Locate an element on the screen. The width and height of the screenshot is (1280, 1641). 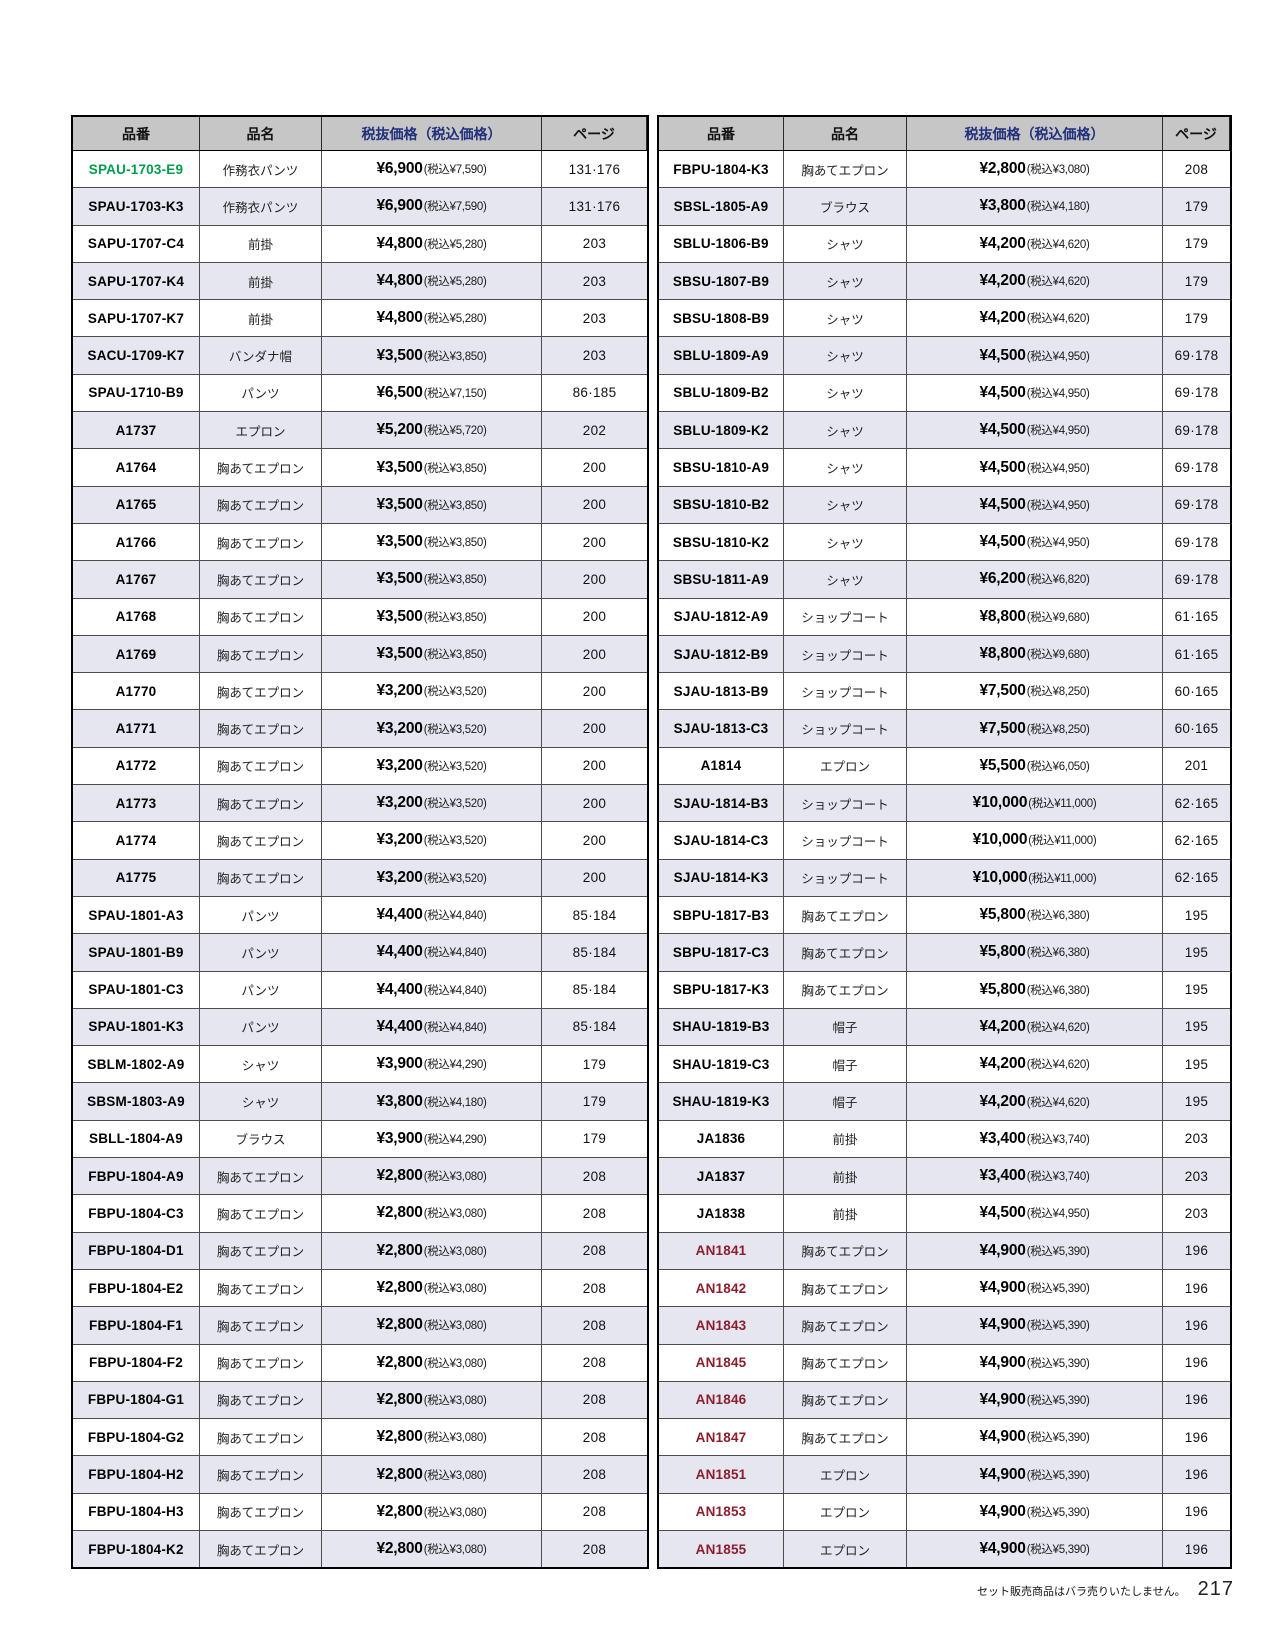
product-name: バンダナ帽 is located at coordinates (261, 355).